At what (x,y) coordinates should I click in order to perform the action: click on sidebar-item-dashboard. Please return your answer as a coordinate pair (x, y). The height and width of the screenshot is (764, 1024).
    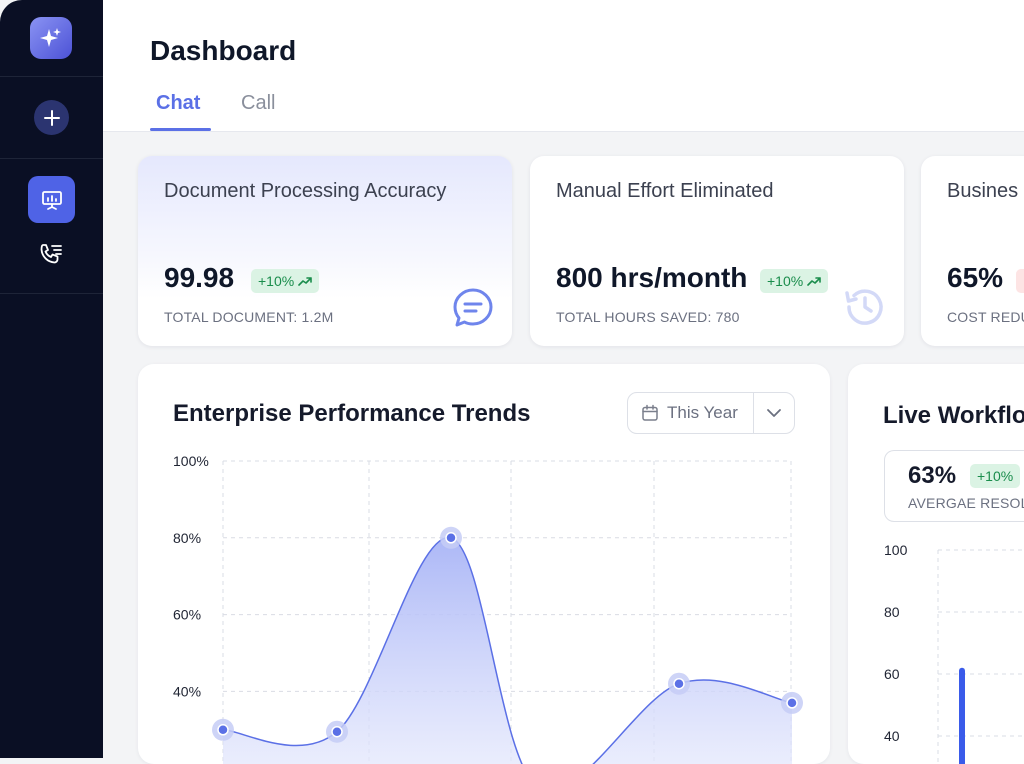
    Looking at the image, I should click on (51, 199).